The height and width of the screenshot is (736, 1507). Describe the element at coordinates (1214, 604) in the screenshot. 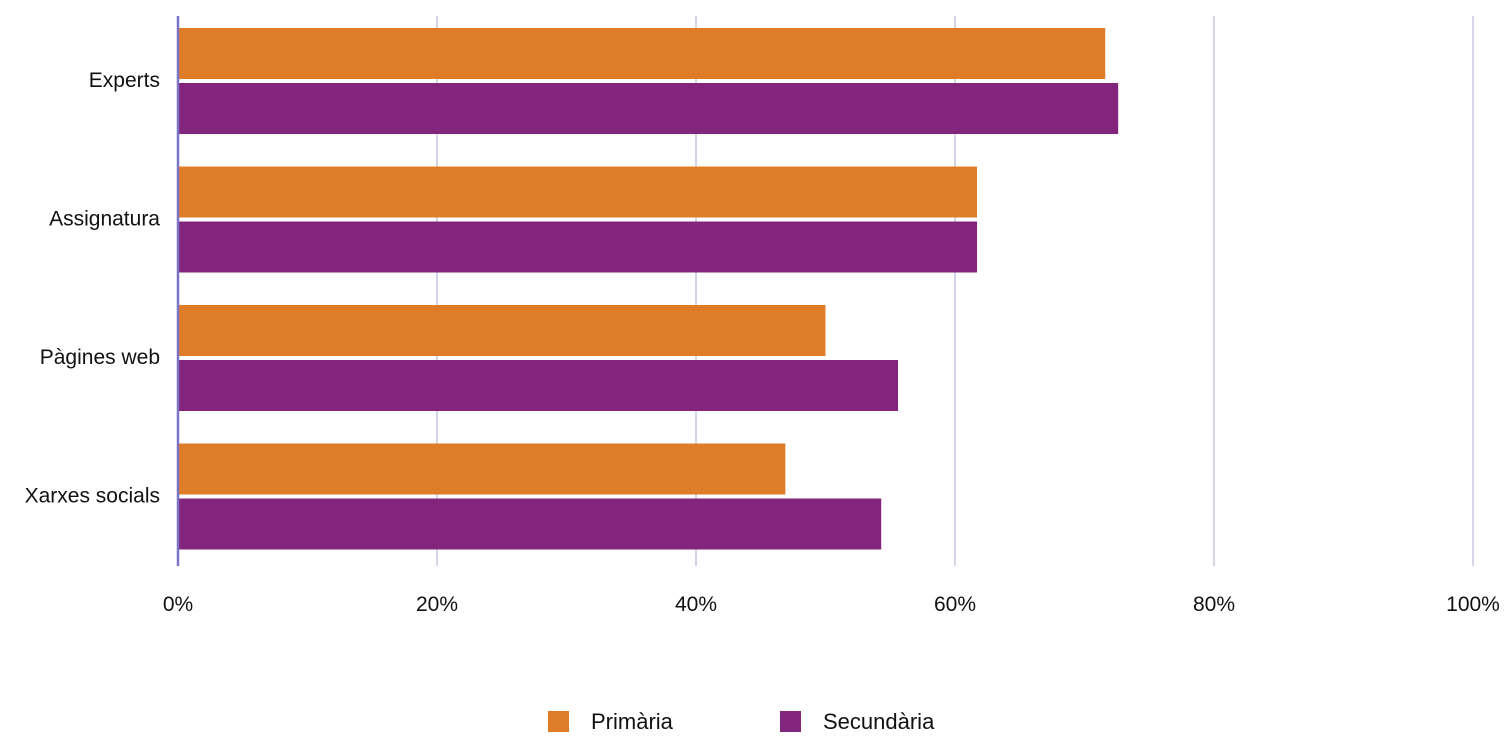

I see `x-tick-label: 80%` at that location.